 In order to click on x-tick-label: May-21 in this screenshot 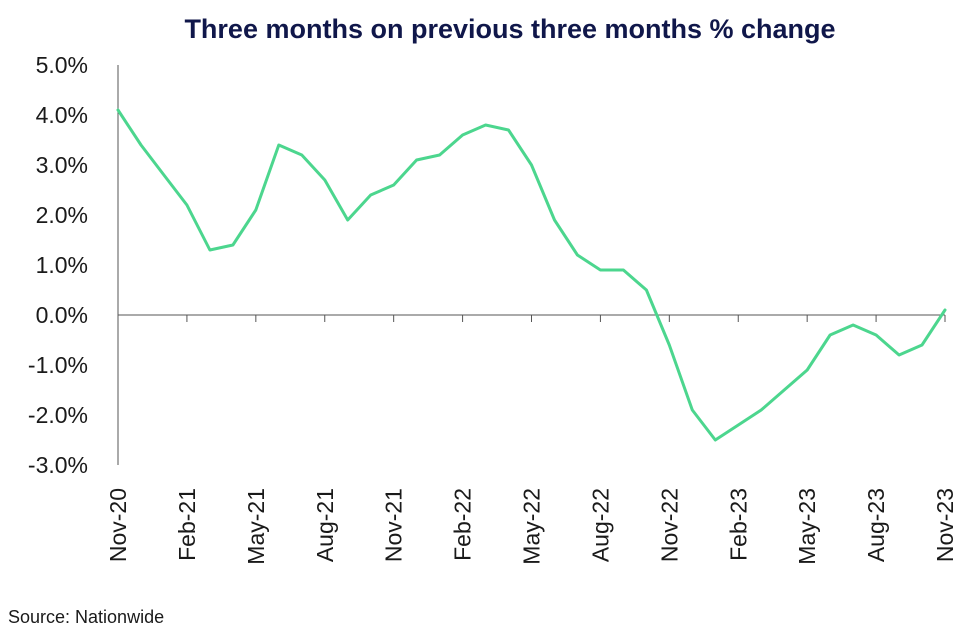, I will do `click(256, 526)`.